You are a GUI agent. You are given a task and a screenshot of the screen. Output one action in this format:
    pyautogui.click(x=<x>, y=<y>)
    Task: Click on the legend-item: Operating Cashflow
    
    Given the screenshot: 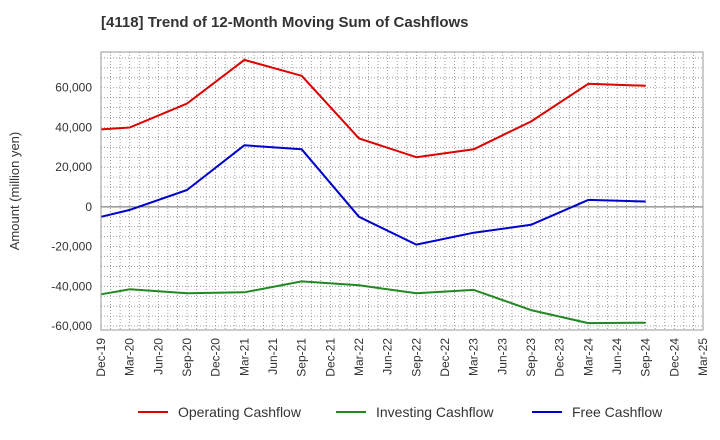 What is the action you would take?
    pyautogui.click(x=219, y=412)
    